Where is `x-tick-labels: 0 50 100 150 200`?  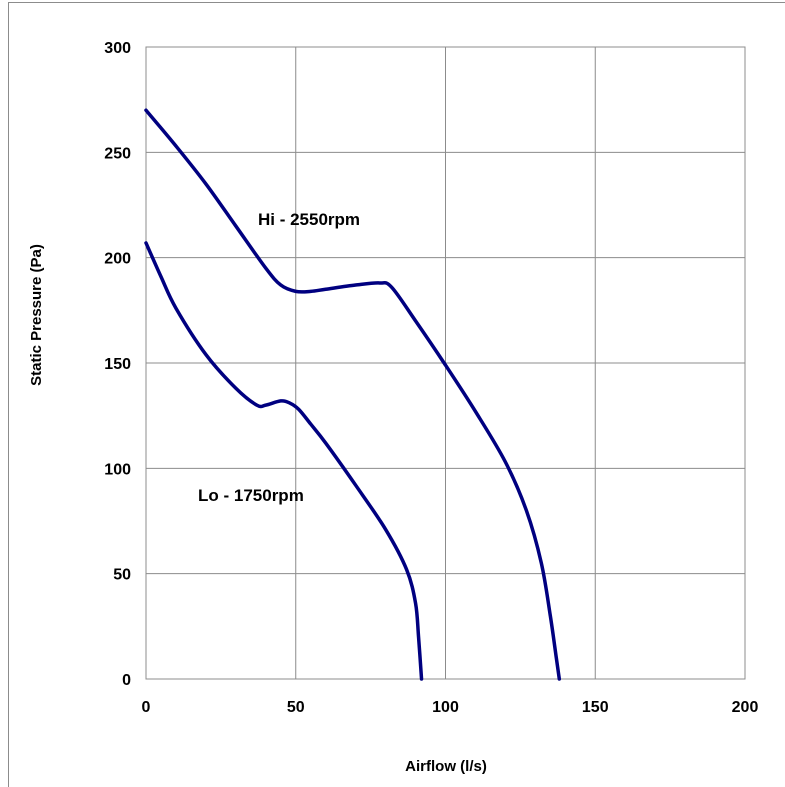
x-tick-labels: 0 50 100 150 200 is located at coordinates (450, 707).